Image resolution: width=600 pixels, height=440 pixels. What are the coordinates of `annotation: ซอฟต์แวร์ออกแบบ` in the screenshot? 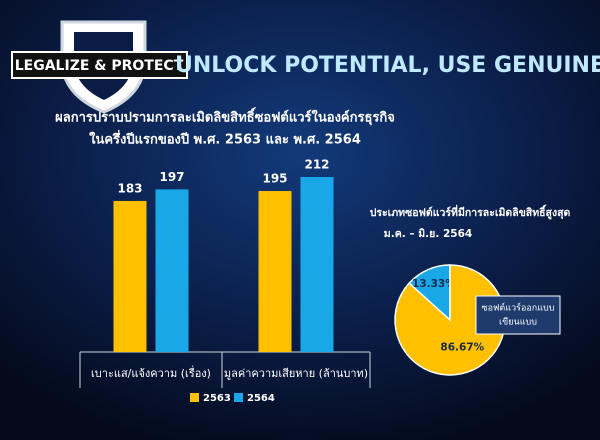 It's located at (518, 308).